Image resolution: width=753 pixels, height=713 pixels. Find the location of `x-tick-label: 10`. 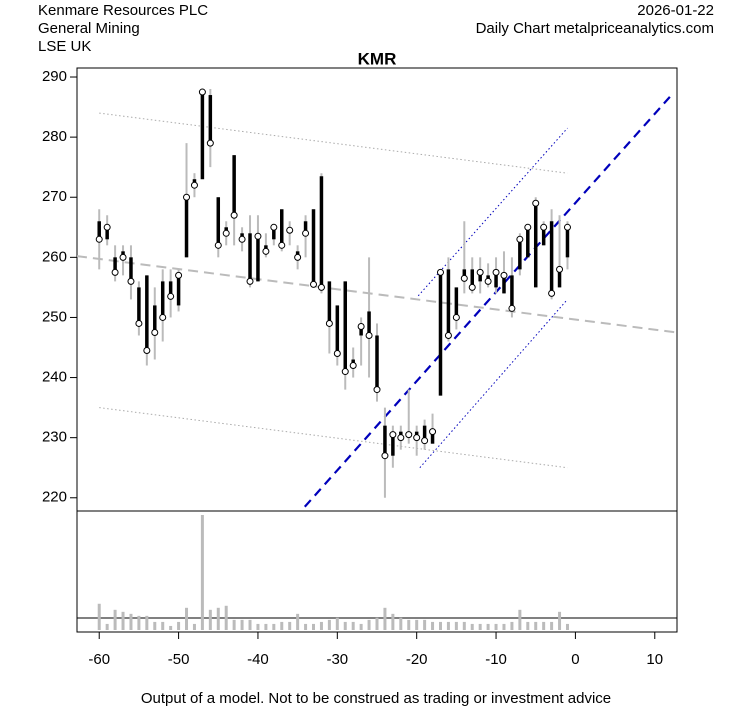

x-tick-label: 10 is located at coordinates (654, 659).